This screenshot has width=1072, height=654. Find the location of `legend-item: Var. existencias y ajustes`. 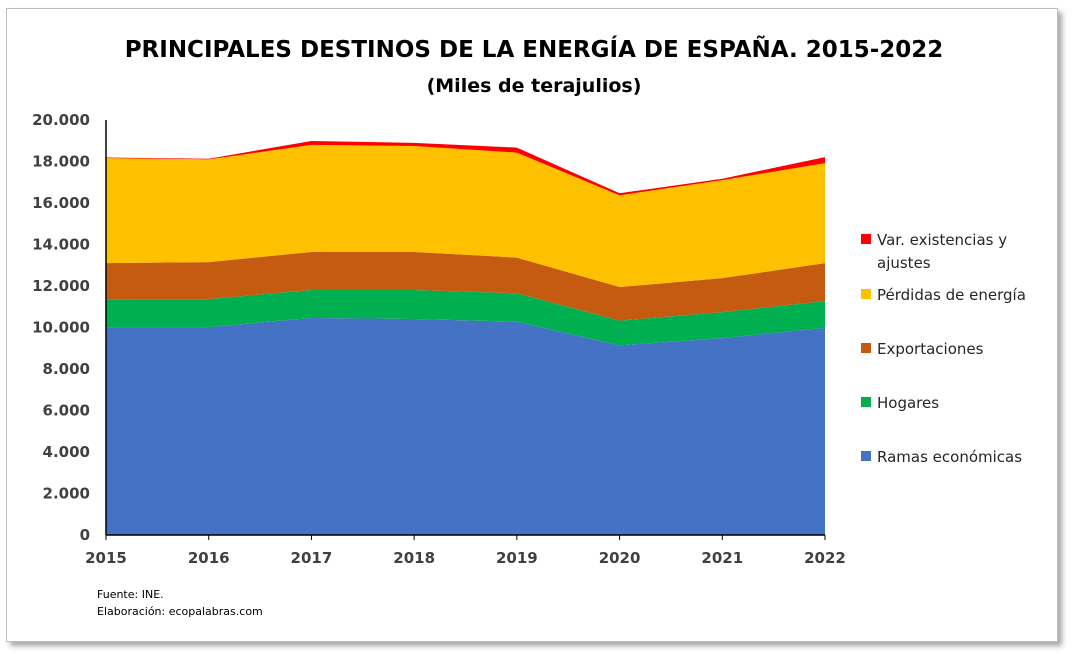

legend-item: Var. existencias y ajustes is located at coordinates (934, 251).